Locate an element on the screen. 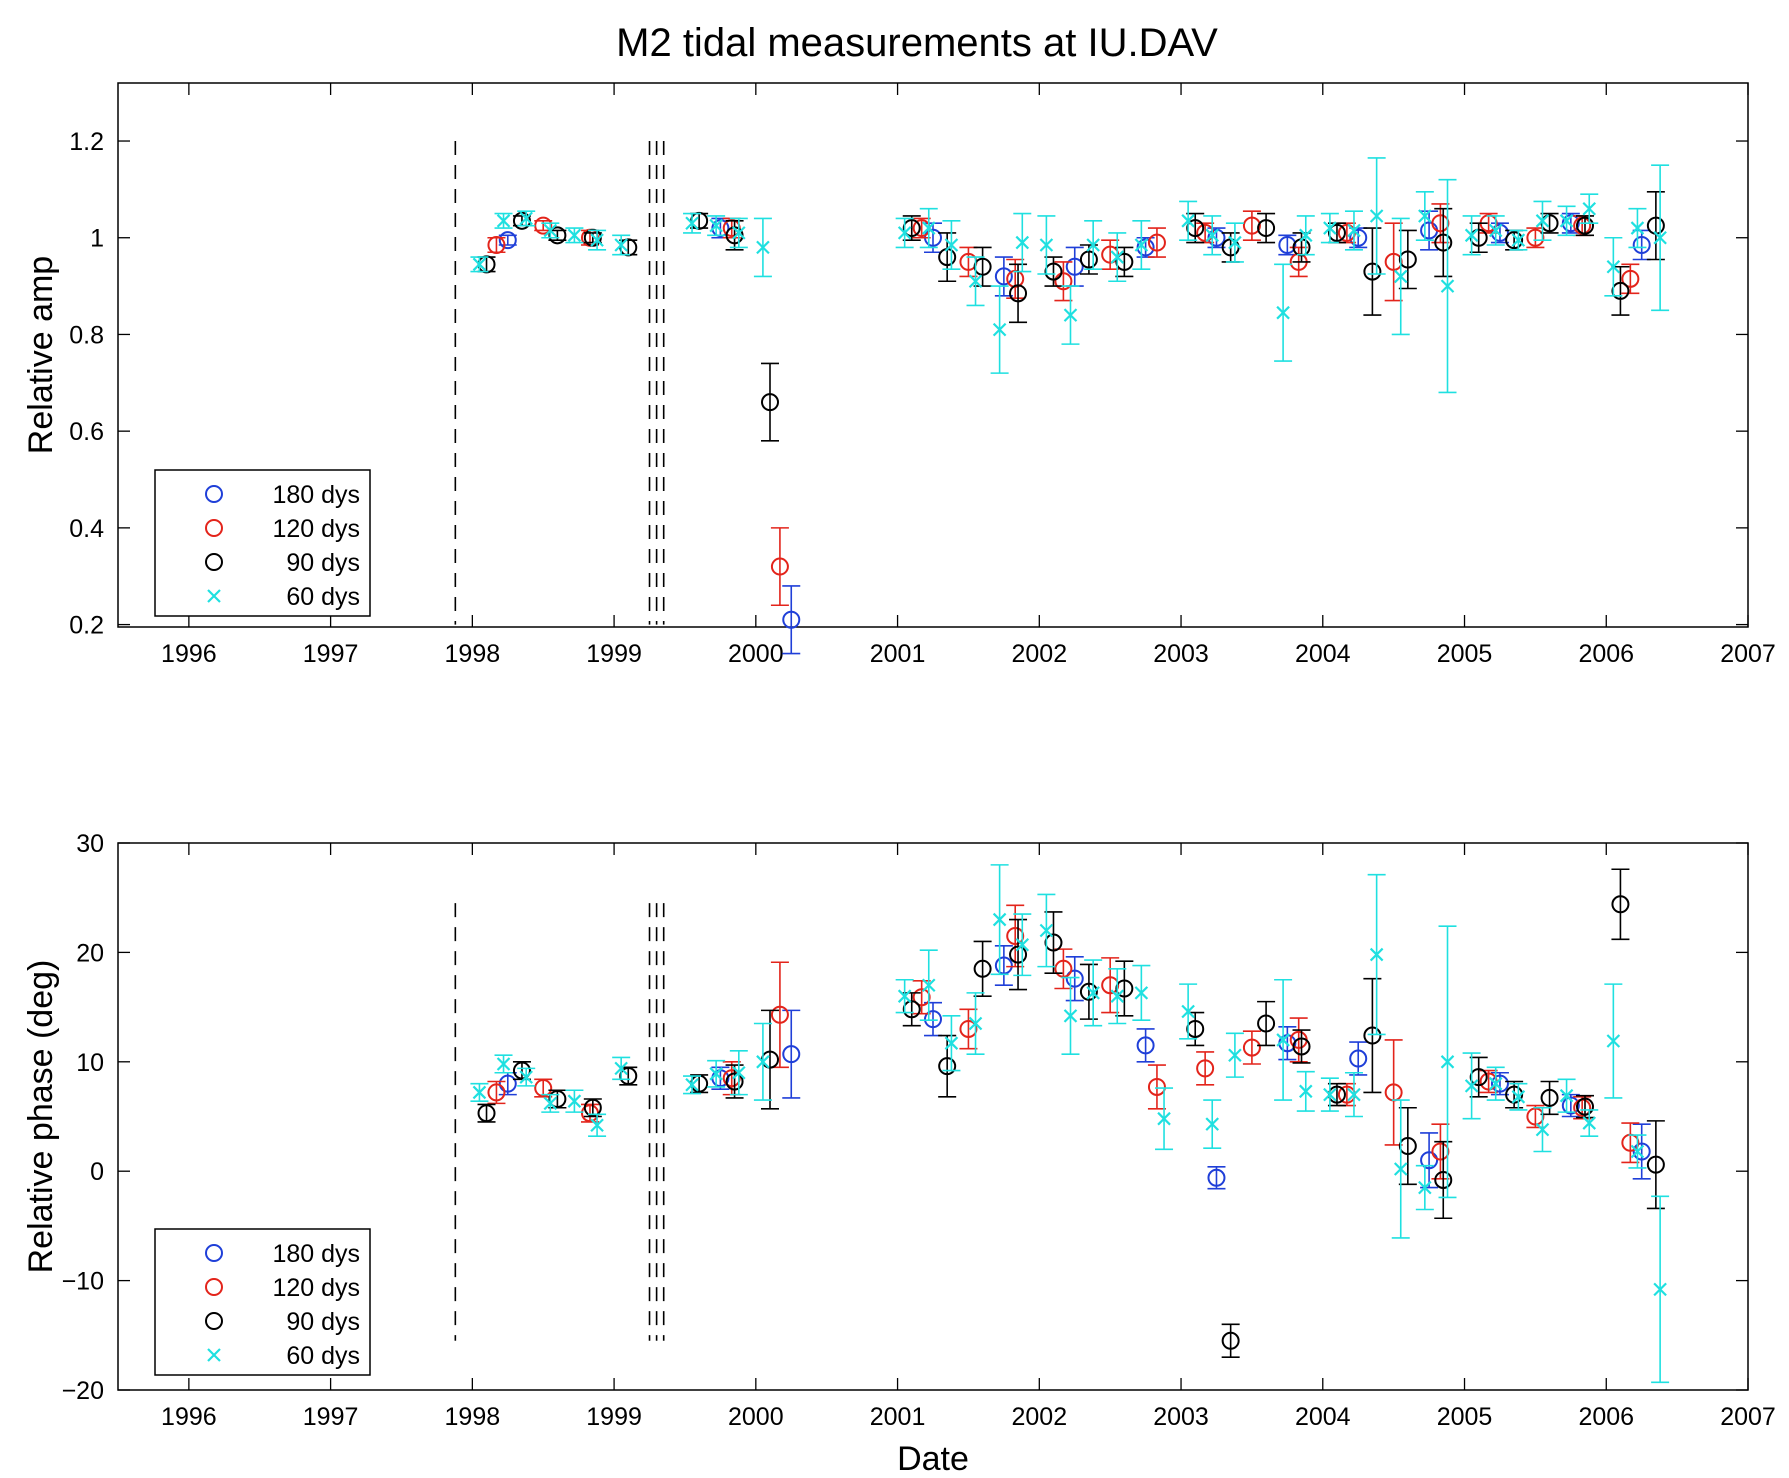 This screenshot has height=1478, width=1789. y-tick-label: 1.2 is located at coordinates (86, 142).